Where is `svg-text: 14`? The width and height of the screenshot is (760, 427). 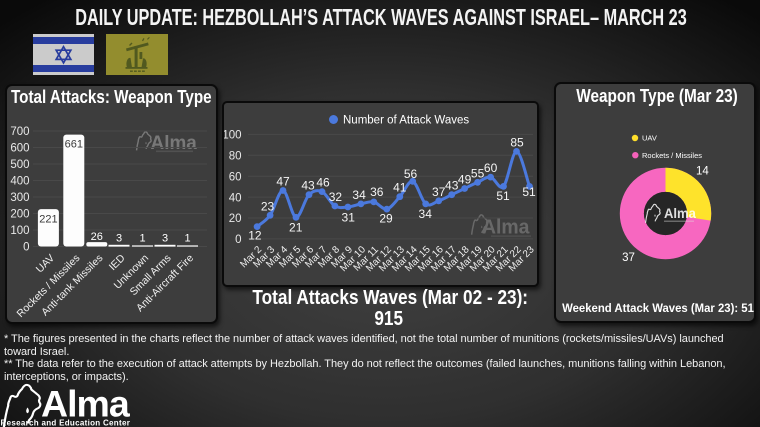
svg-text: 14 is located at coordinates (702, 172).